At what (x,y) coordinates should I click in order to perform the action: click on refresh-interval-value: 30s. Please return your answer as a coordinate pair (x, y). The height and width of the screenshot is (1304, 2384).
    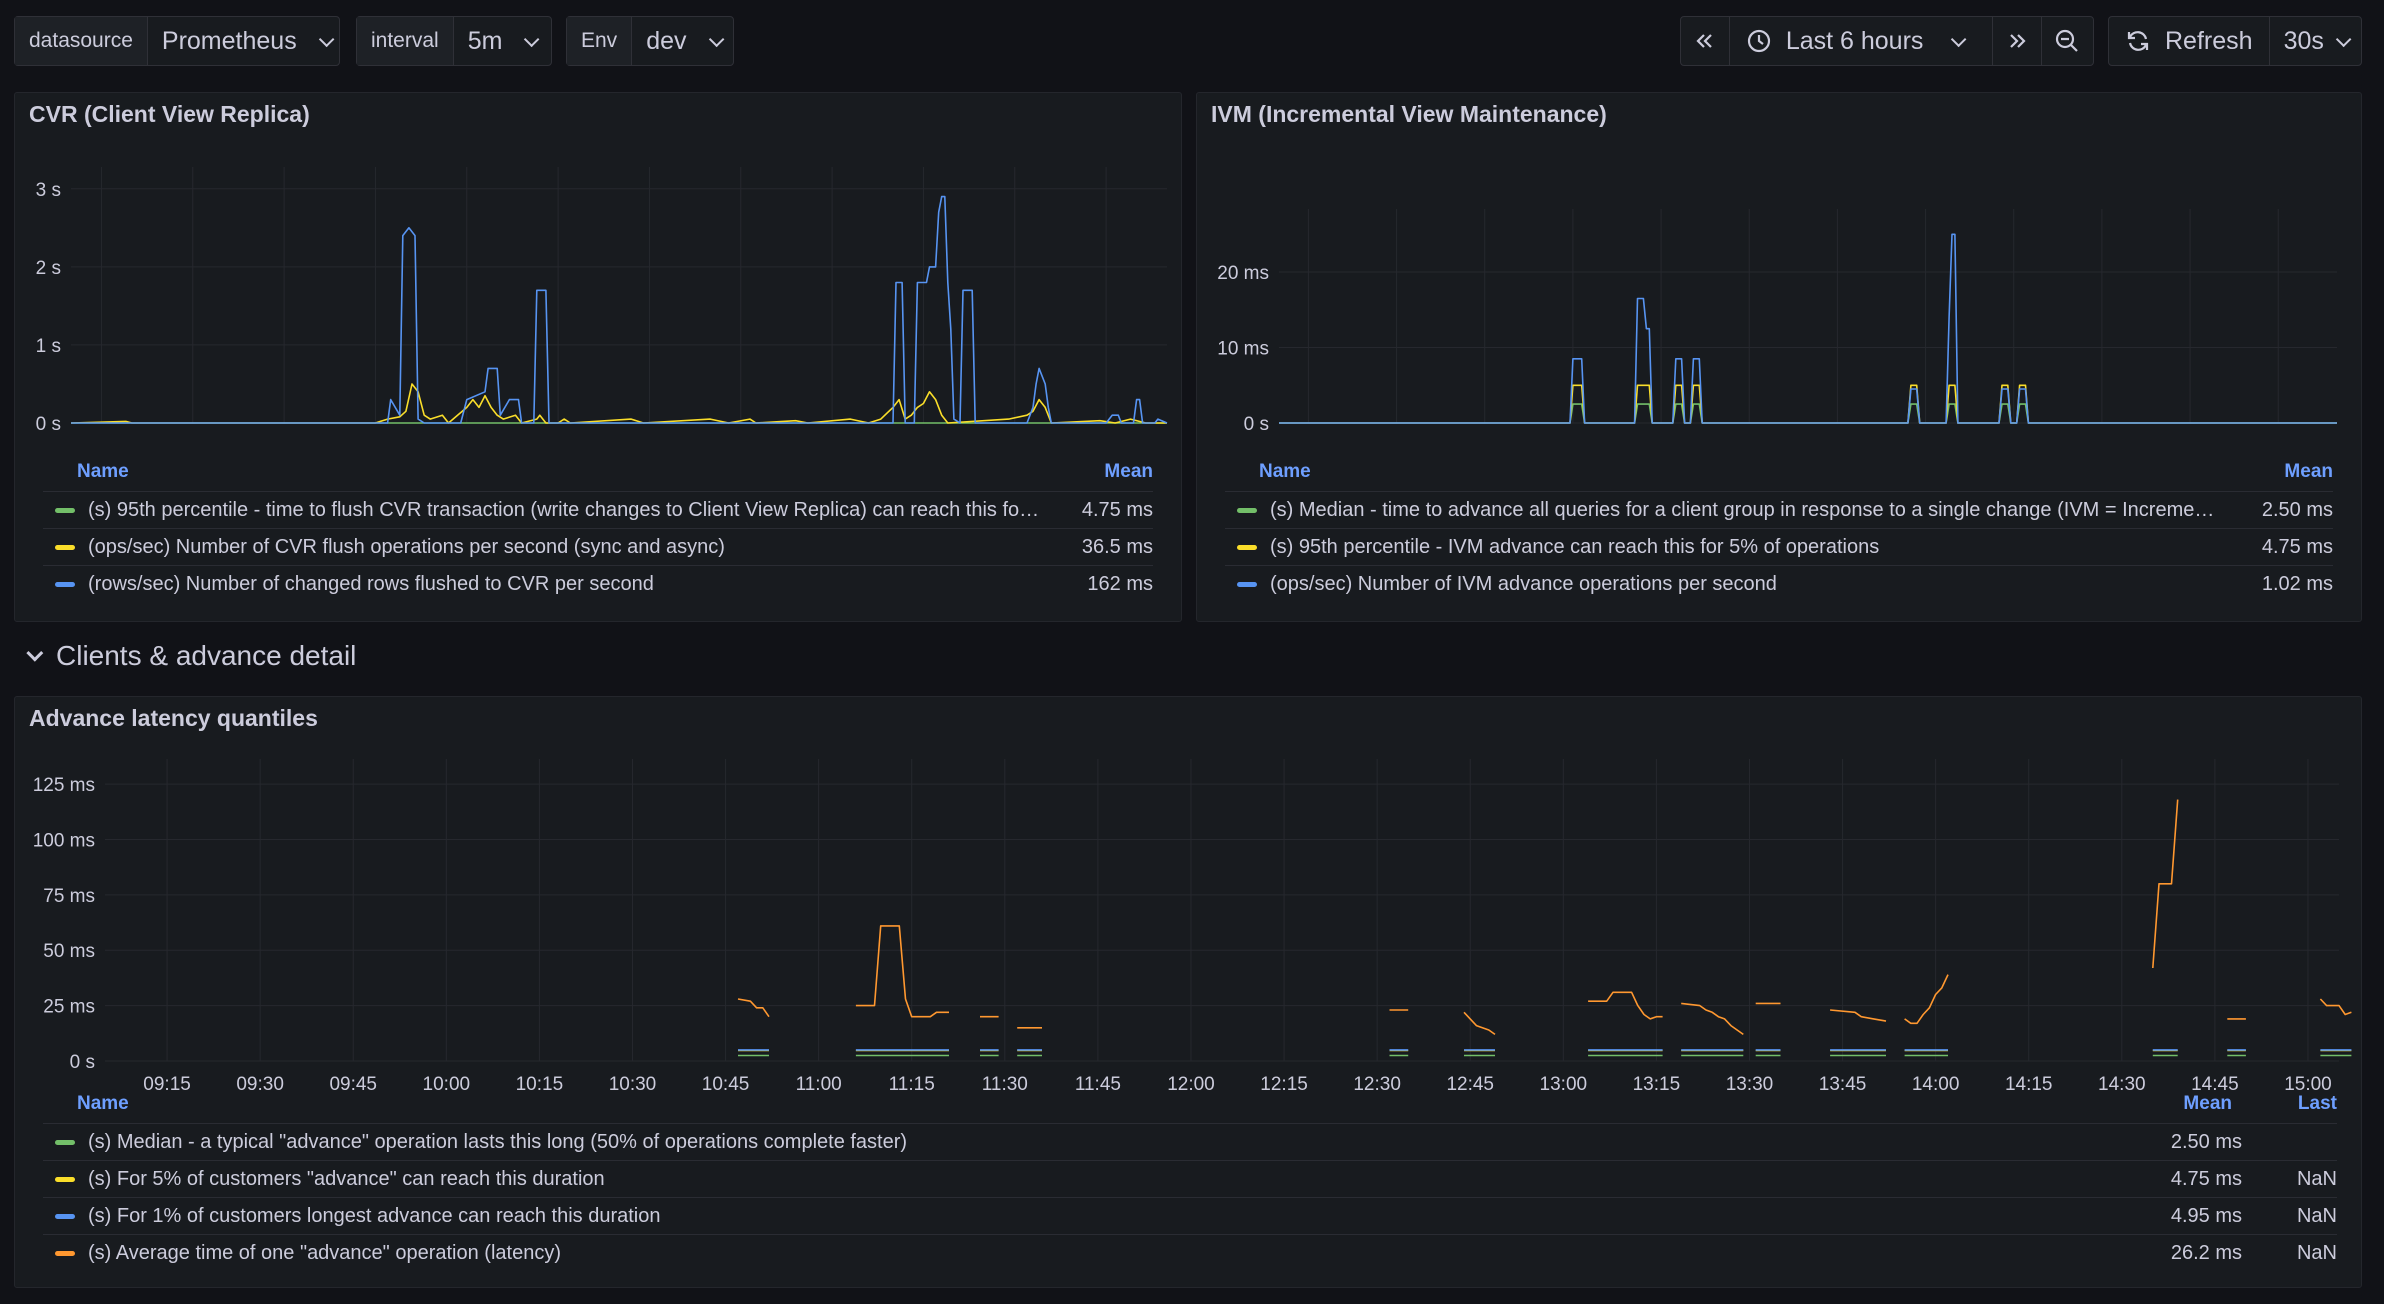
    Looking at the image, I should click on (2303, 40).